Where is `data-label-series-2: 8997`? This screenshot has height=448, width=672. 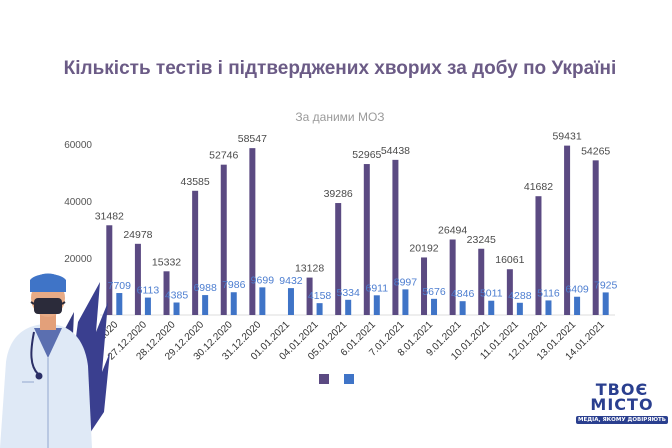
data-label-series-2: 8997 is located at coordinates (406, 282).